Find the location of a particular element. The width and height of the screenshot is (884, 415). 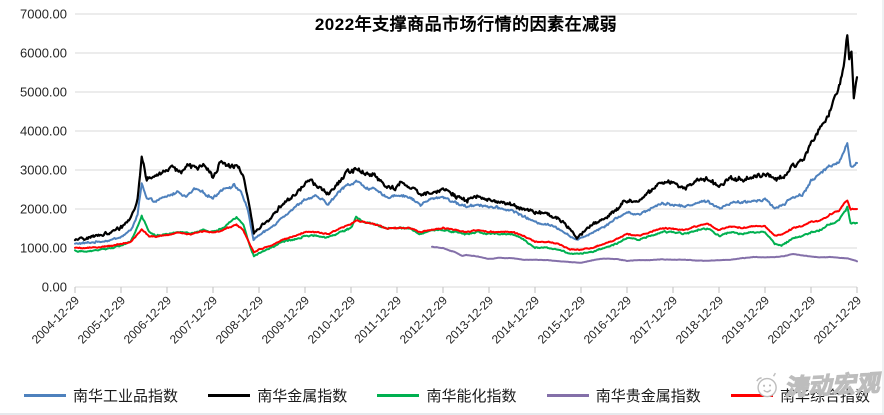

x-tick-label: 2014-12-29 is located at coordinates (516, 320).